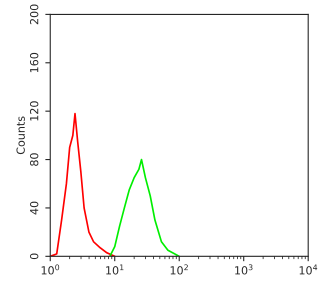 This screenshot has width=335, height=288. I want to click on x-tick-label: 10$^{4}$, so click(309, 269).